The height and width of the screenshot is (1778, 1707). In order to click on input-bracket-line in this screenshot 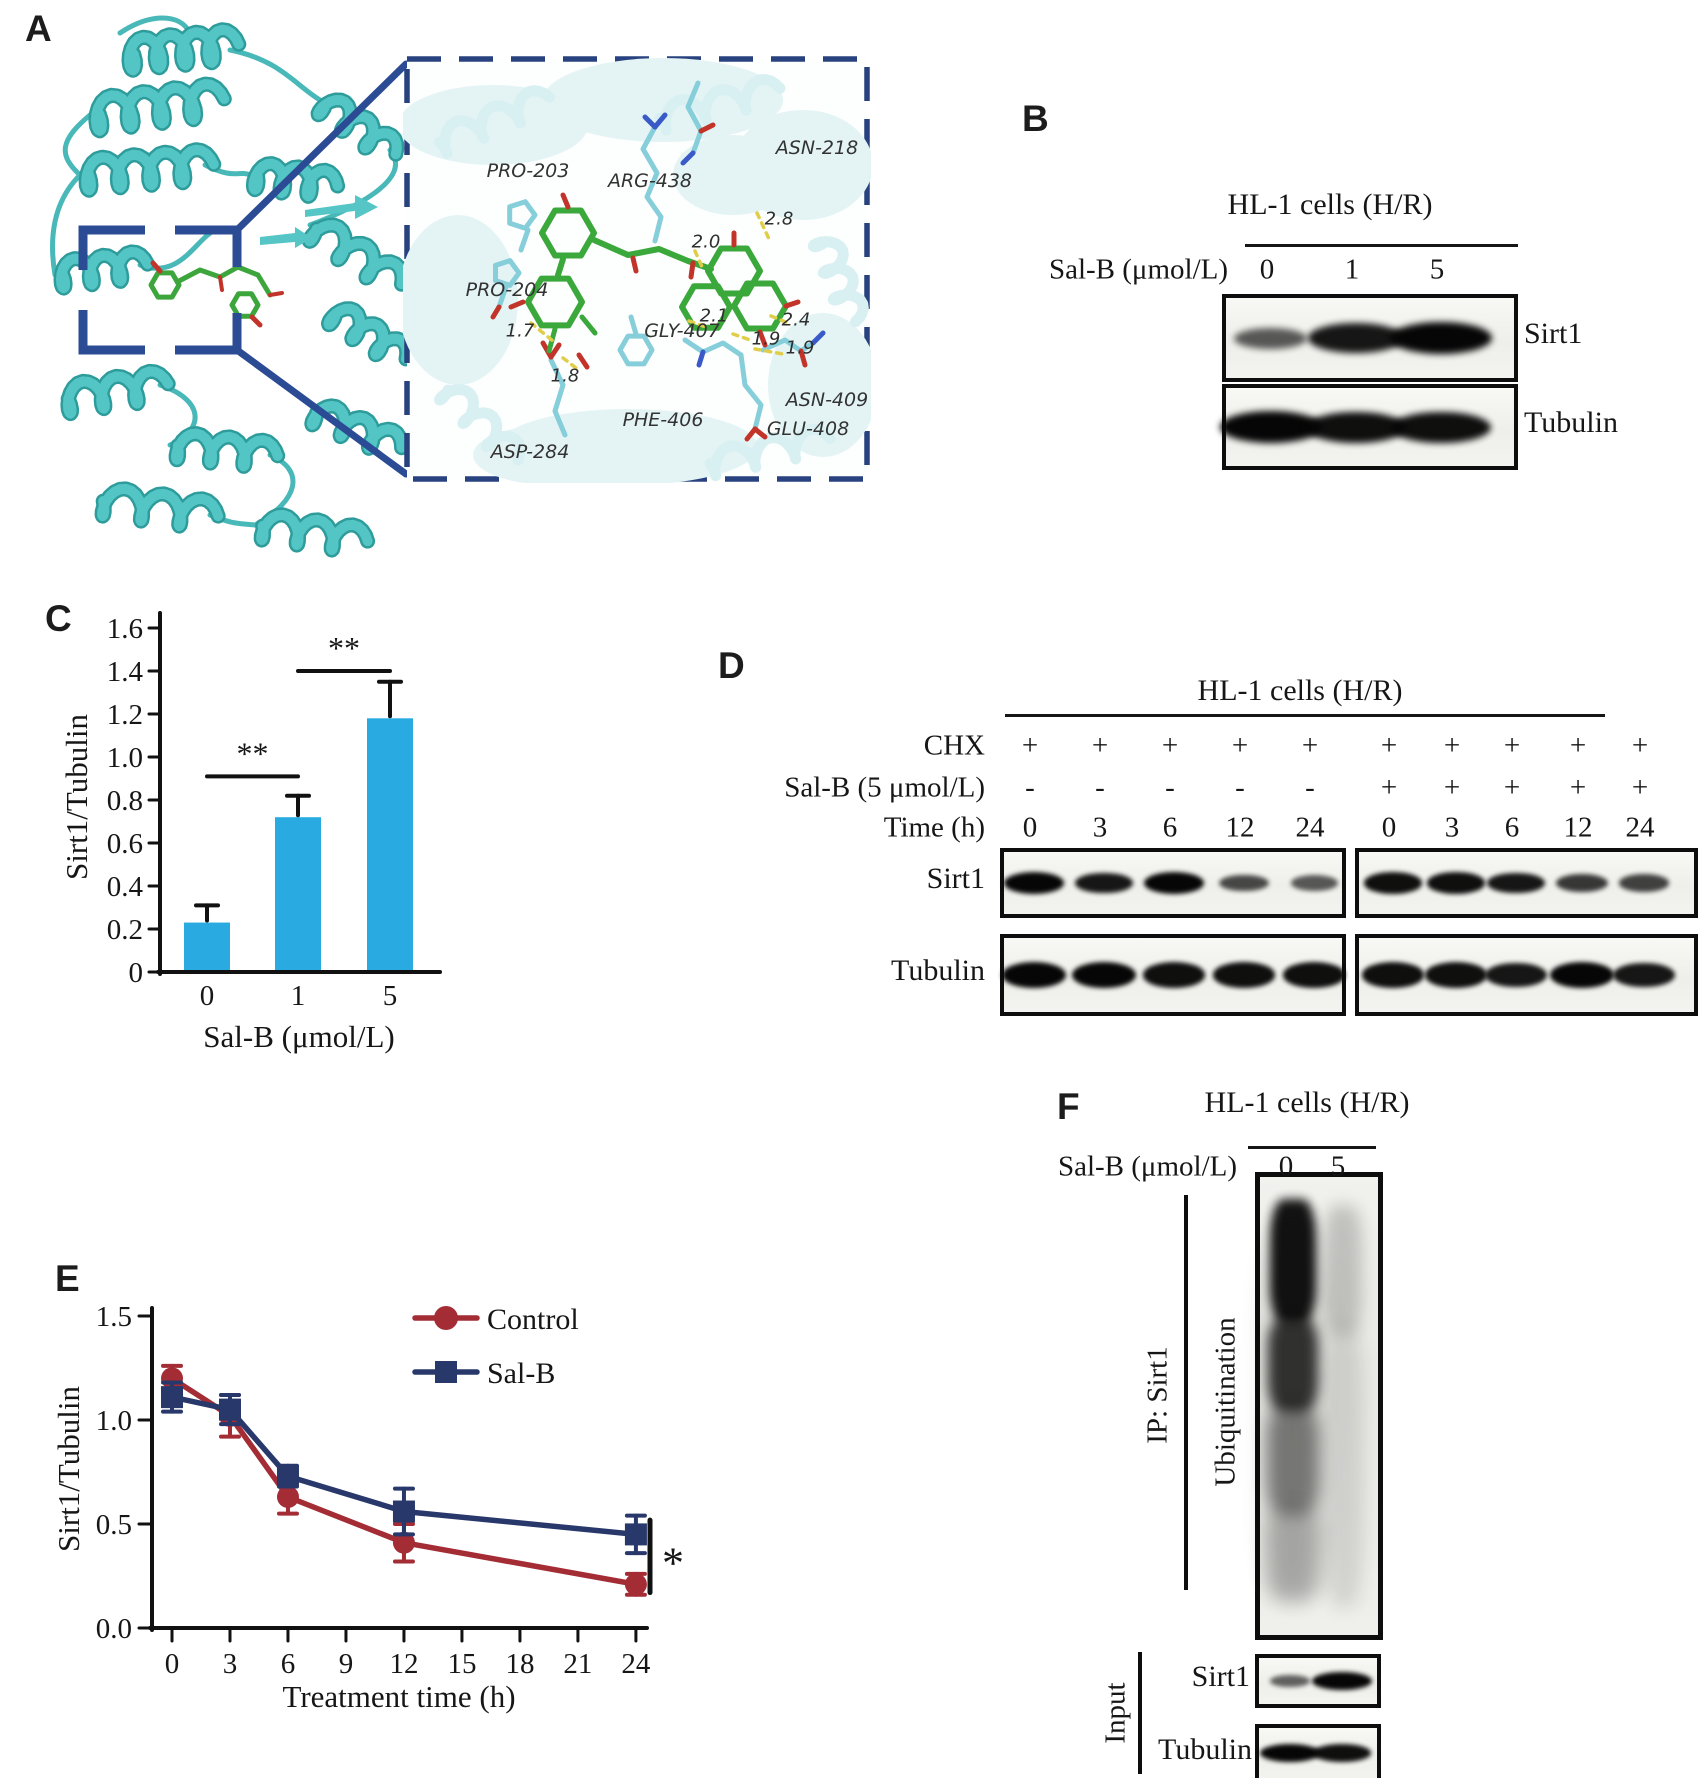, I will do `click(1140, 1713)`.